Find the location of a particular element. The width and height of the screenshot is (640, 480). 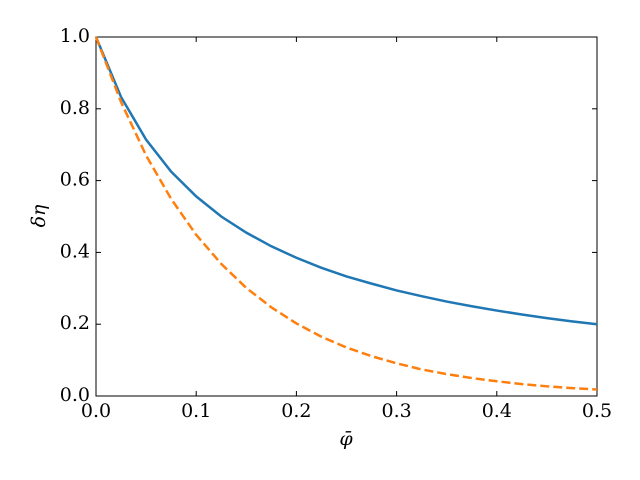

y-tick-label: 0.0 is located at coordinates (75, 395).